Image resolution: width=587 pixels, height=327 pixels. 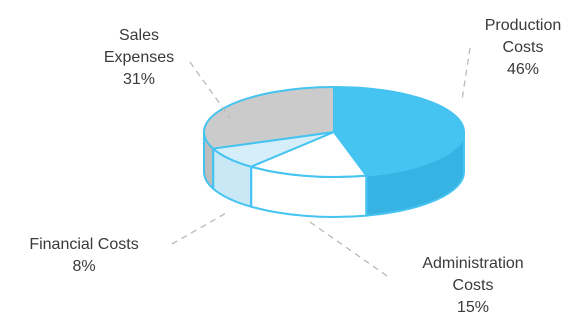 What do you see at coordinates (83, 244) in the screenshot?
I see `slice-label-line-2-0: Financial Costs` at bounding box center [83, 244].